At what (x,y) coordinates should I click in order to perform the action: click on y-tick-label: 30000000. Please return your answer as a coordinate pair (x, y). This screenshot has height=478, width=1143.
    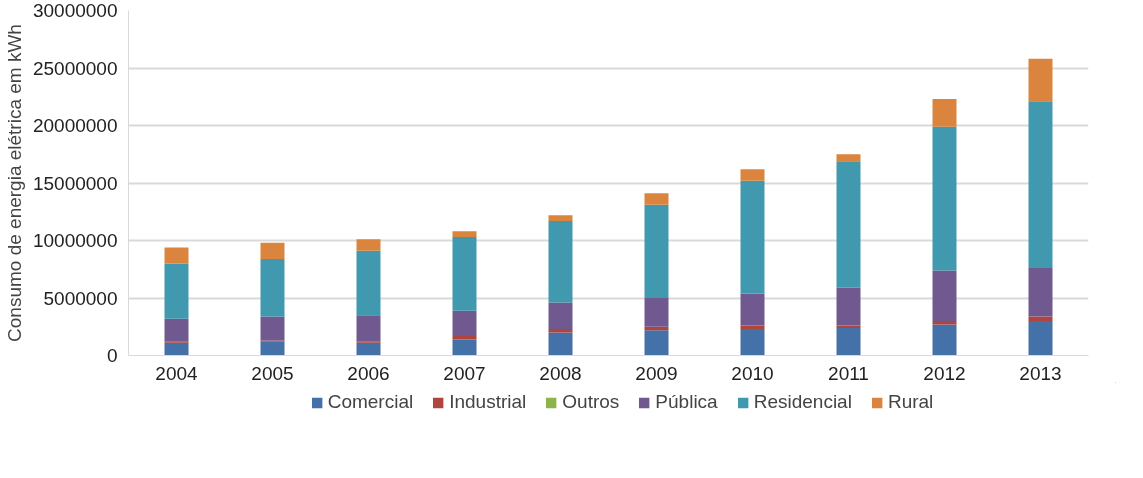
    Looking at the image, I should click on (75, 10).